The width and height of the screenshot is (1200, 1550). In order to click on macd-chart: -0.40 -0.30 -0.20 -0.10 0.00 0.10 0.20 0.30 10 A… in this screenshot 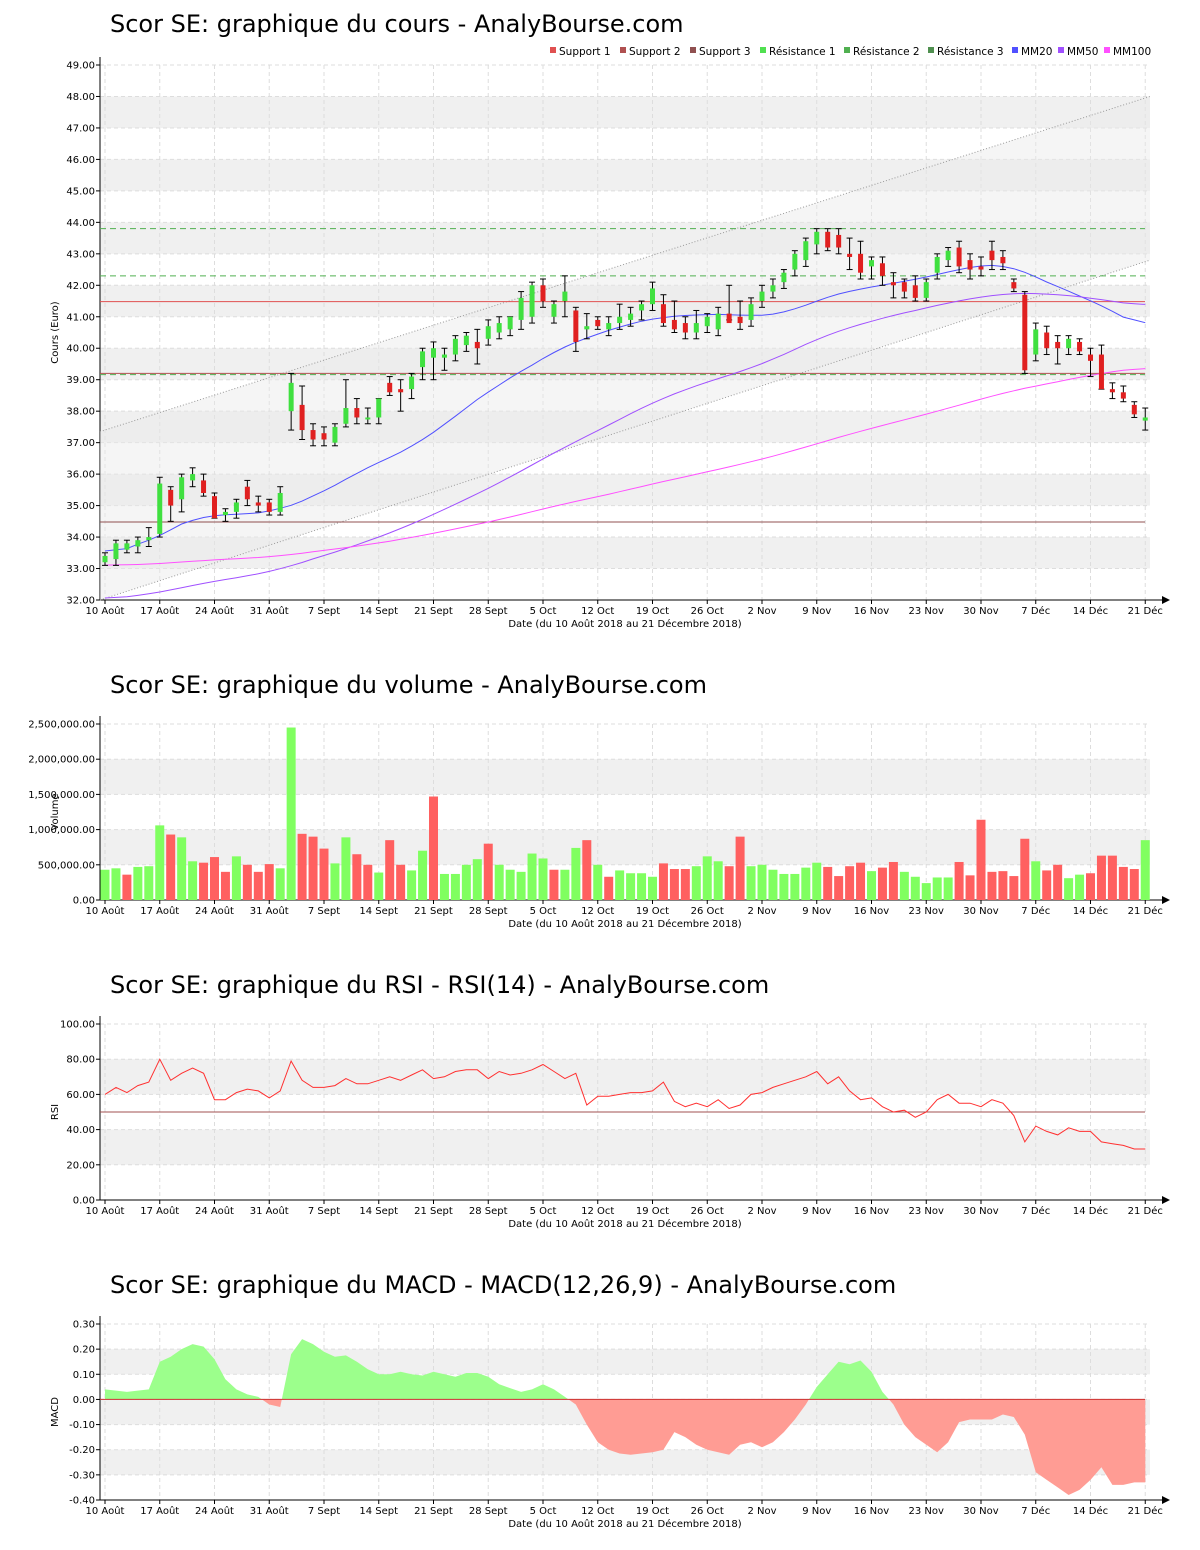, I will do `click(610, 1423)`.